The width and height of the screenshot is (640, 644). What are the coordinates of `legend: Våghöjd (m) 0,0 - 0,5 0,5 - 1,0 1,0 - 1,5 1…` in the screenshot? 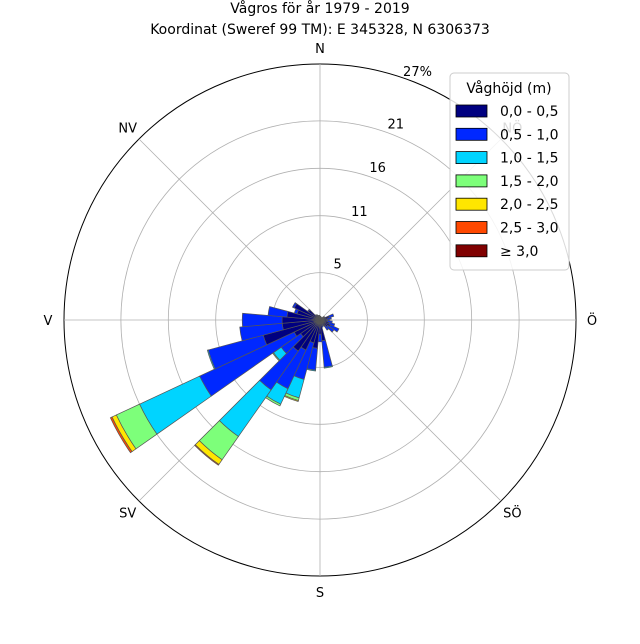 It's located at (509, 171).